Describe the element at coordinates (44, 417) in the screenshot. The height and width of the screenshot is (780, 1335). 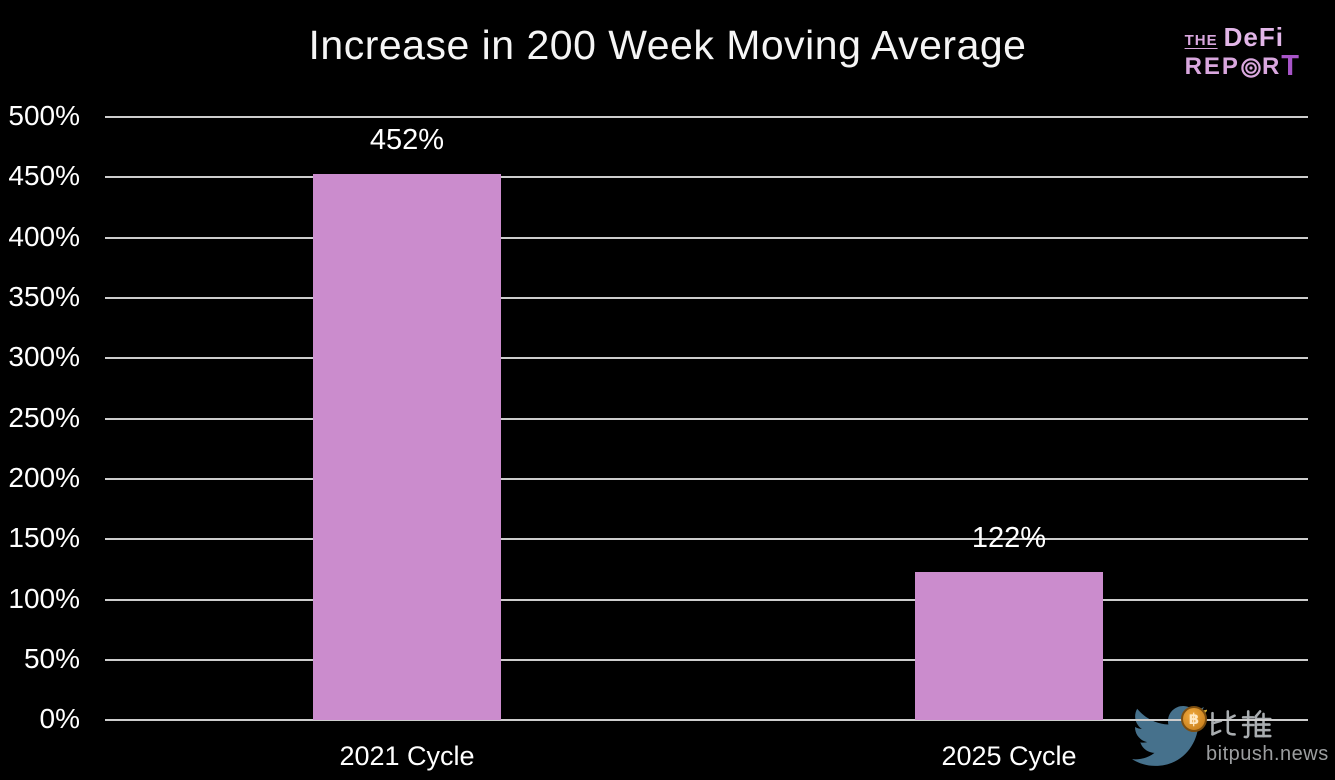
I see `y-tick-label: 250%` at that location.